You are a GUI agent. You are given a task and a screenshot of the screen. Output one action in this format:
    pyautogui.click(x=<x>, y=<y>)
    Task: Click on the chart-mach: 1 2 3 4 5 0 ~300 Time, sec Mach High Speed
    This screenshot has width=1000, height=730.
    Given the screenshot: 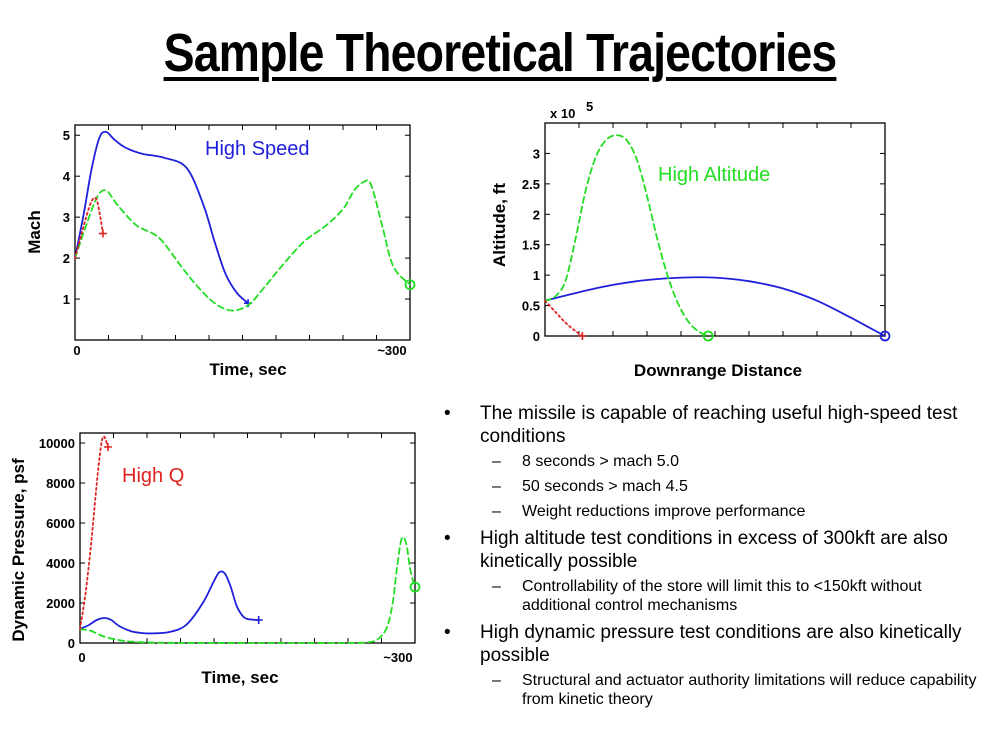 What is the action you would take?
    pyautogui.click(x=220, y=251)
    